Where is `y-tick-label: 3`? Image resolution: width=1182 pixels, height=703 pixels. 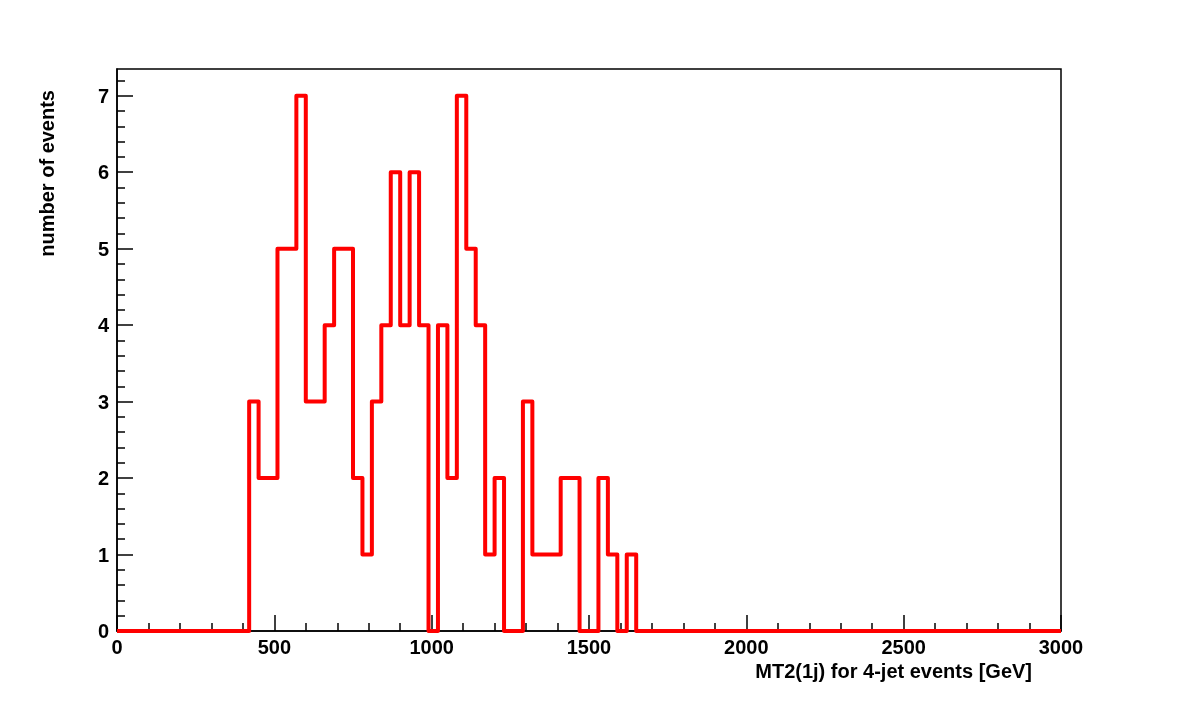
y-tick-label: 3 is located at coordinates (103, 401).